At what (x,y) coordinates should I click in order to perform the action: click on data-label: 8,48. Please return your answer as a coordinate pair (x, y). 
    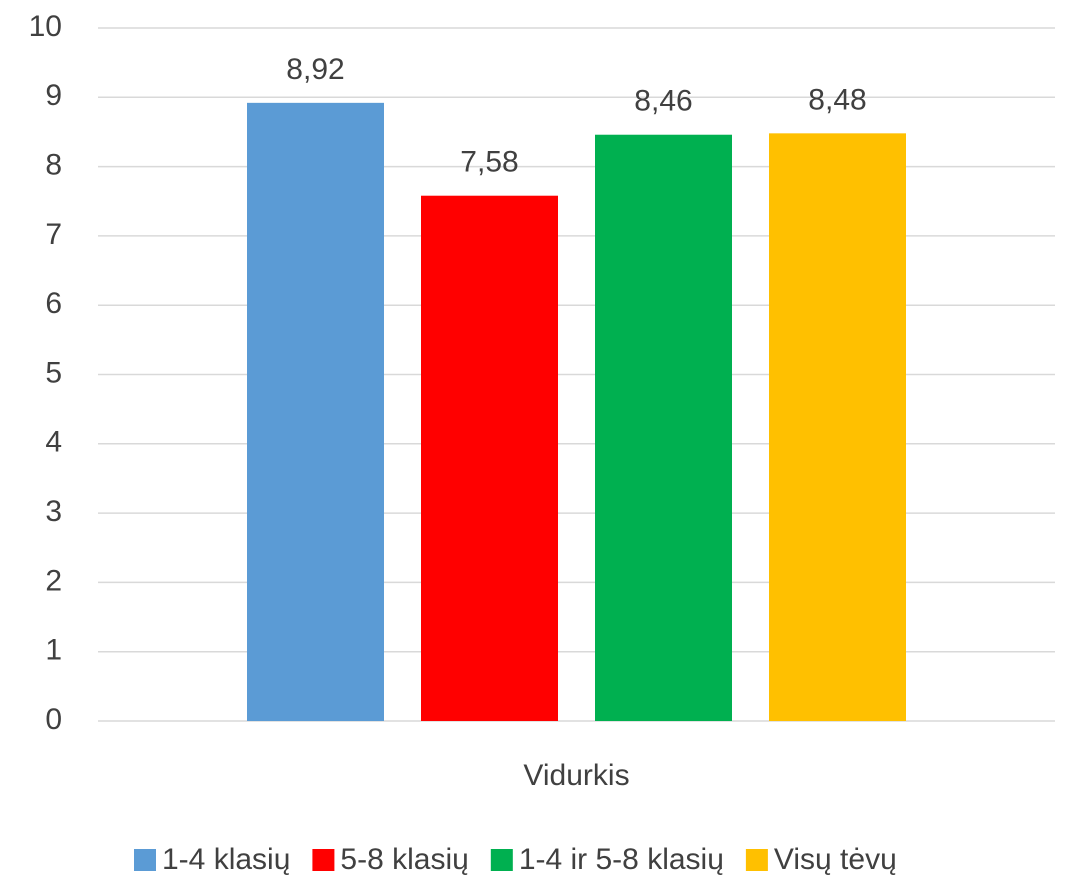
    Looking at the image, I should click on (837, 99).